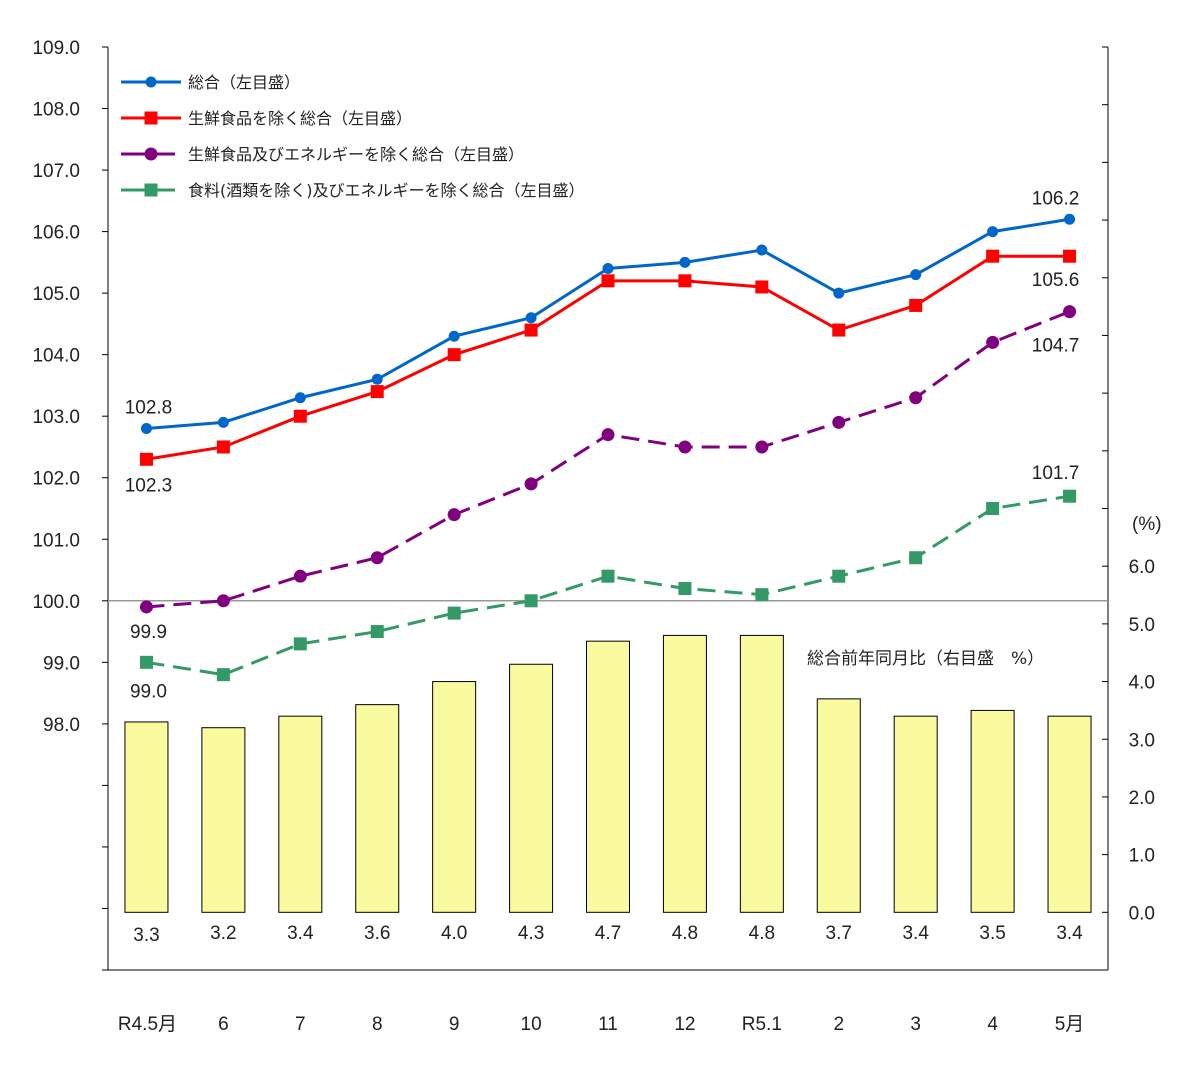 Image resolution: width=1203 pixels, height=1065 pixels. What do you see at coordinates (454, 933) in the screenshot?
I see `bar-data-label: 4.0` at bounding box center [454, 933].